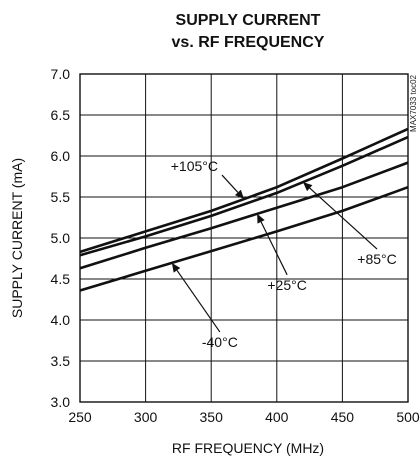 This screenshot has width=420, height=458. Describe the element at coordinates (248, 20) in the screenshot. I see `chart-title-line1: SUPPLY CURRENT` at that location.